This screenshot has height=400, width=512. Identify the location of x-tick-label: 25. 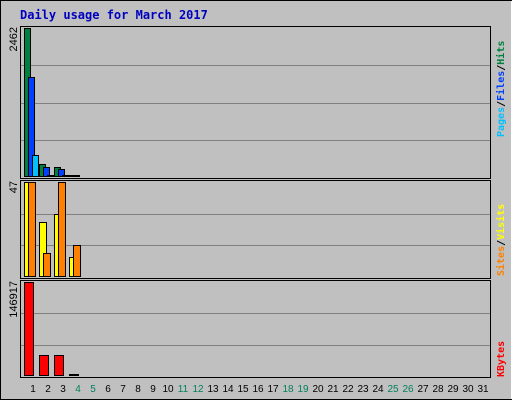
(393, 389).